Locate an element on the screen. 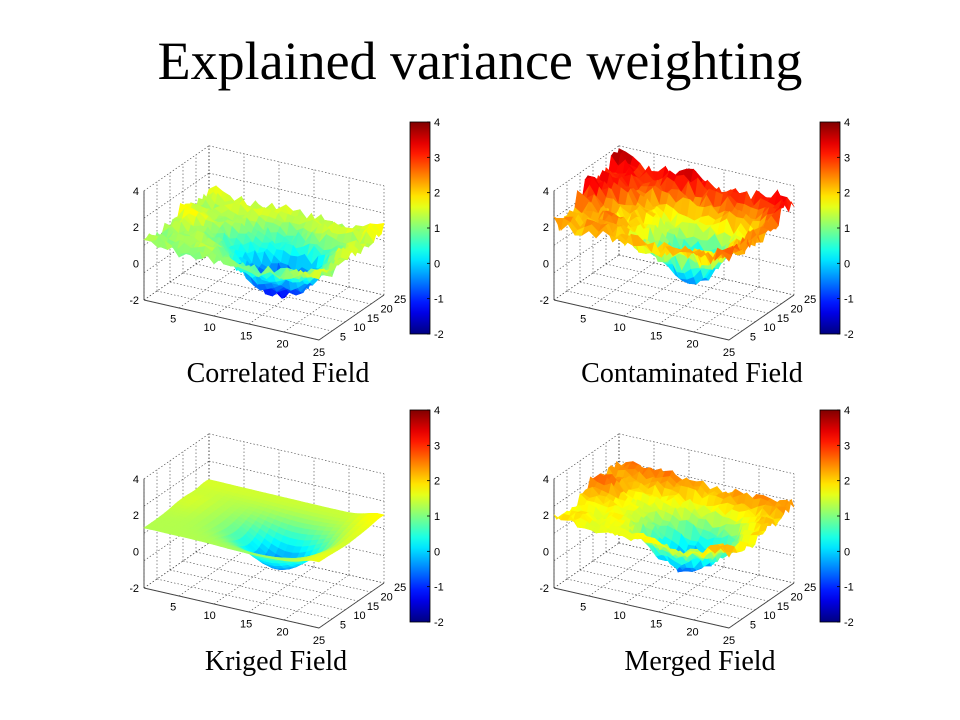 The image size is (960, 720). colorbar-tick-label: 1 is located at coordinates (437, 517).